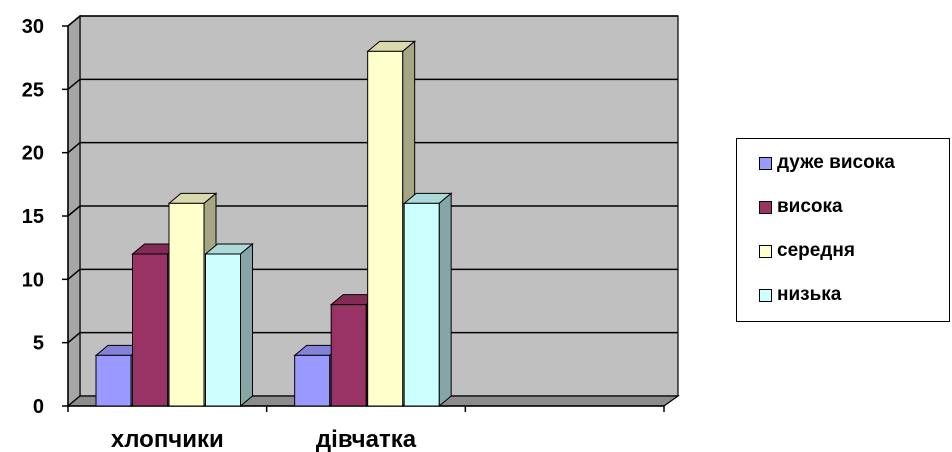 This screenshot has height=452, width=952. Describe the element at coordinates (809, 294) in the screenshot. I see `legend-label: низька` at that location.